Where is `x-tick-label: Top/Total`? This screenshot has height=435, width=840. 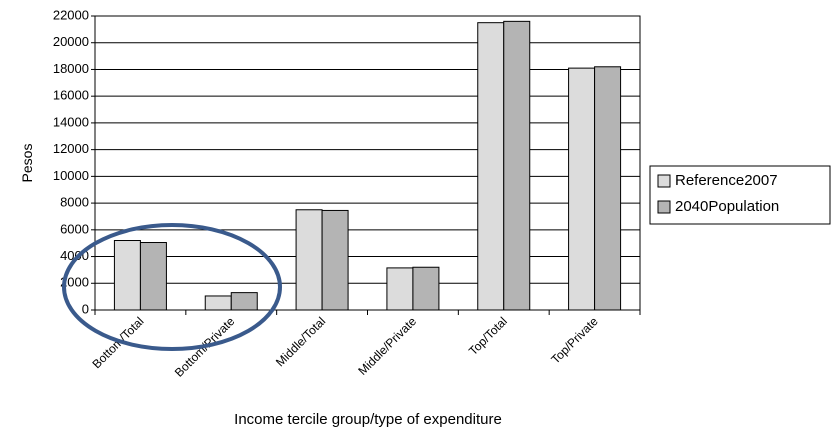 x-tick-label: Top/Total is located at coordinates (488, 336).